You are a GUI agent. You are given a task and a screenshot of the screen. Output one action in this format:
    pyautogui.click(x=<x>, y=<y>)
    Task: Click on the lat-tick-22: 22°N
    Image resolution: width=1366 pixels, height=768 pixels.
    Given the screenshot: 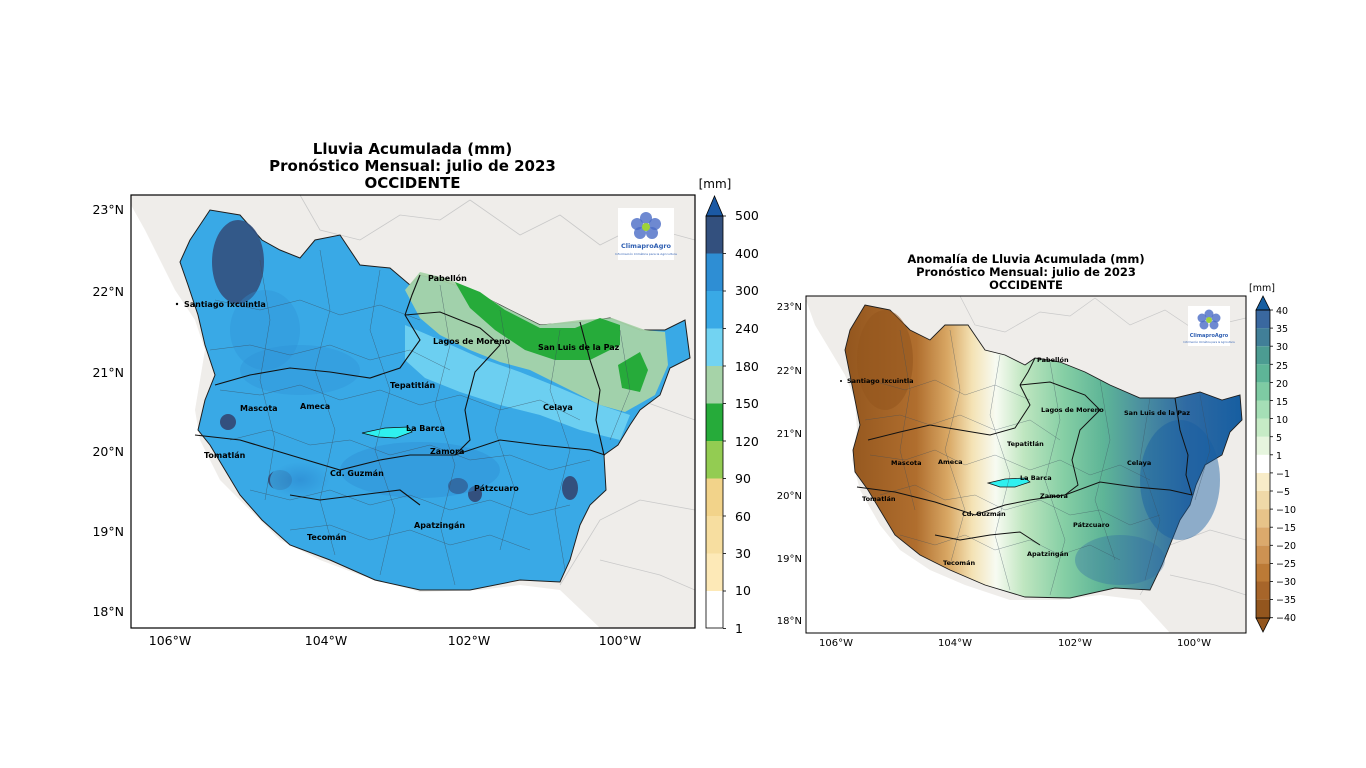 What is the action you would take?
    pyautogui.click(x=789, y=371)
    